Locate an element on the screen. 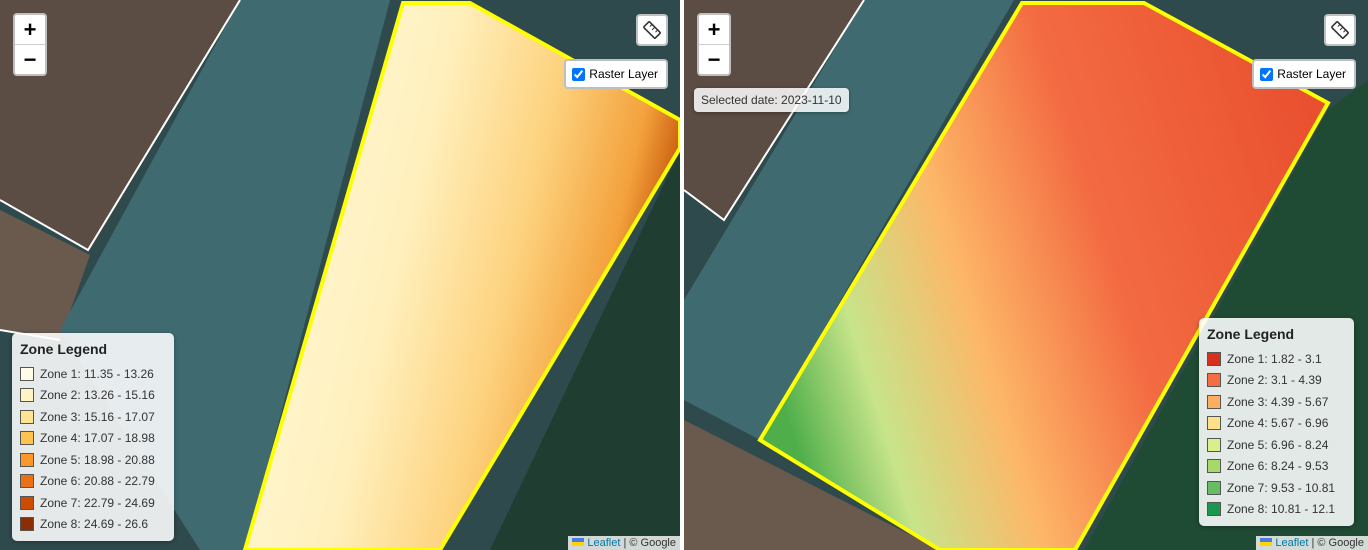  legend-row: Zone 6: 20.88 - 22.79 is located at coordinates (93, 482).